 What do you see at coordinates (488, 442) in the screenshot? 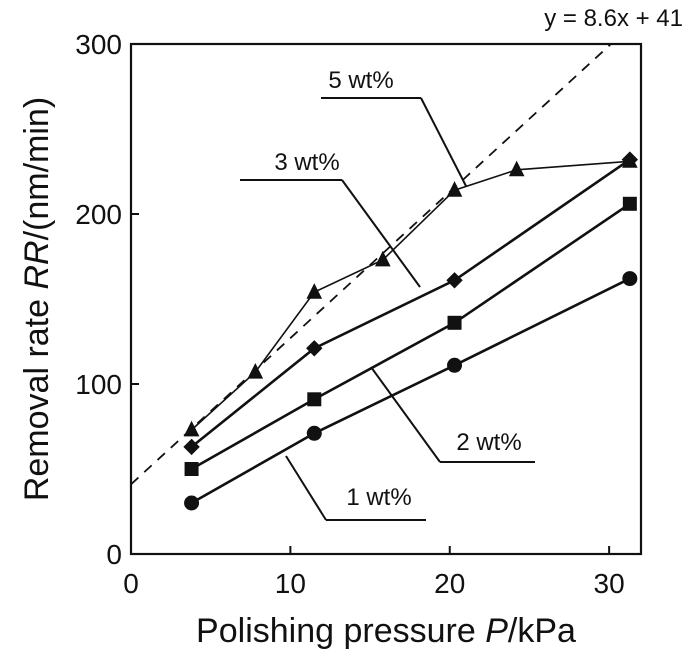
I see `series-label: 2 wt%` at bounding box center [488, 442].